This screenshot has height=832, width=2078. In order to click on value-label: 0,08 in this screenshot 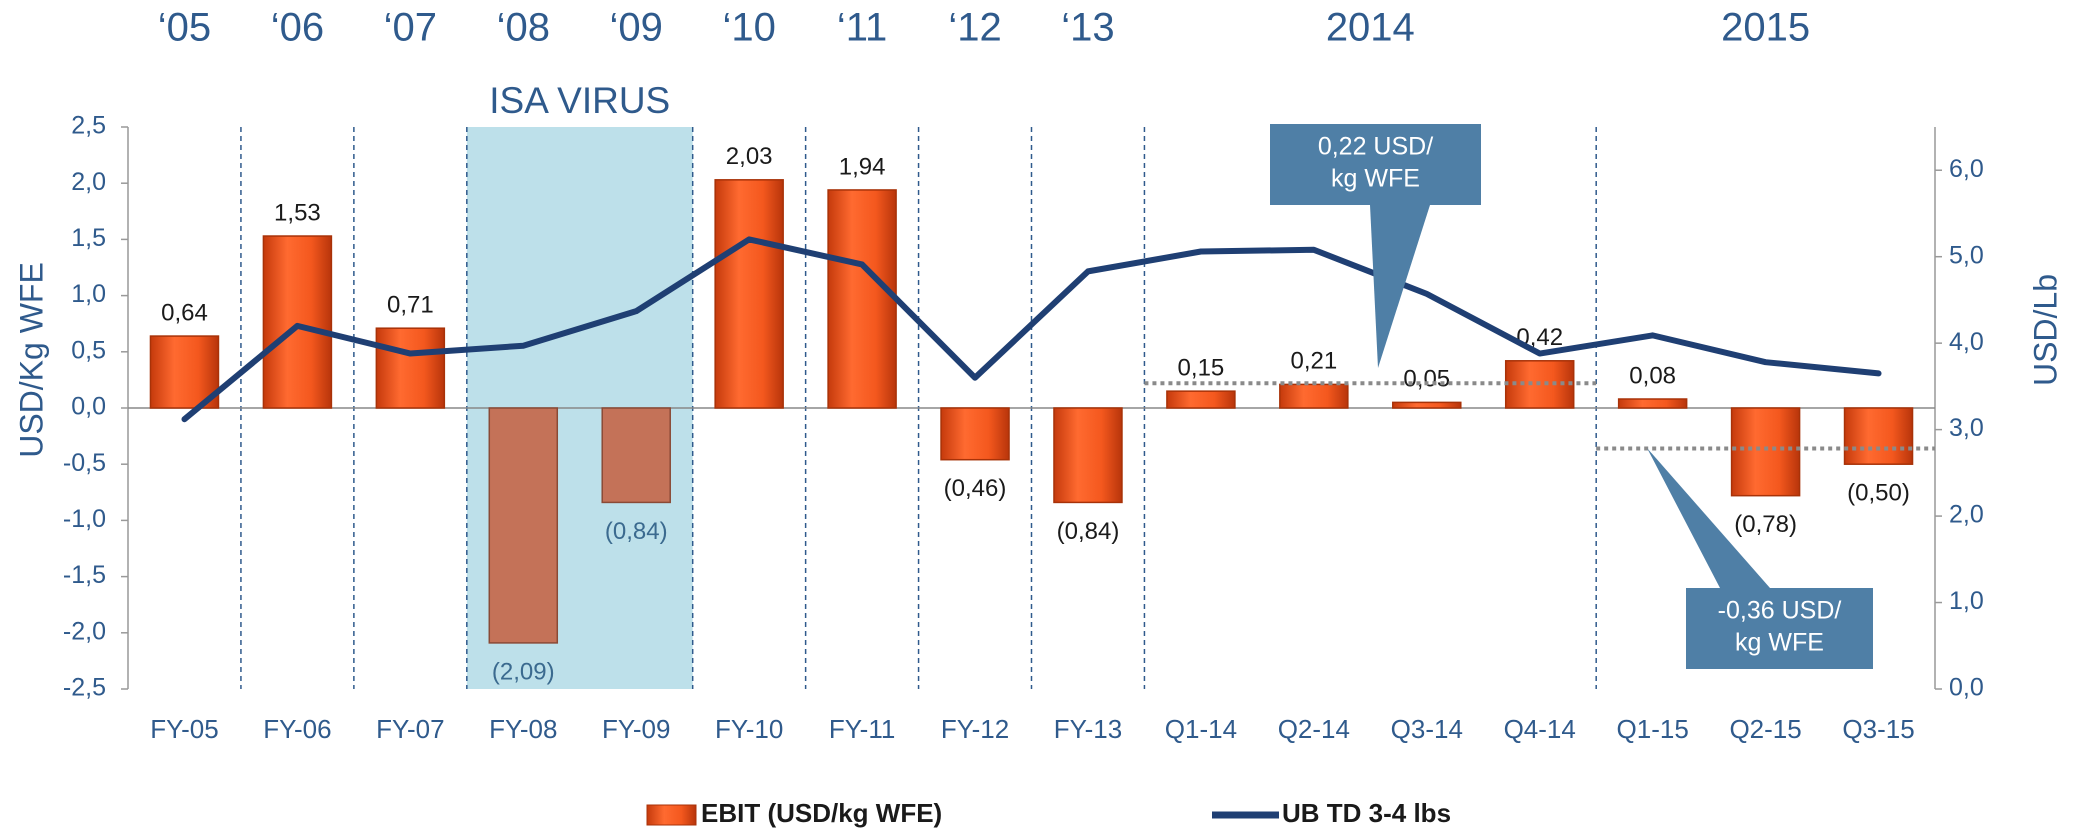, I will do `click(1652, 375)`.